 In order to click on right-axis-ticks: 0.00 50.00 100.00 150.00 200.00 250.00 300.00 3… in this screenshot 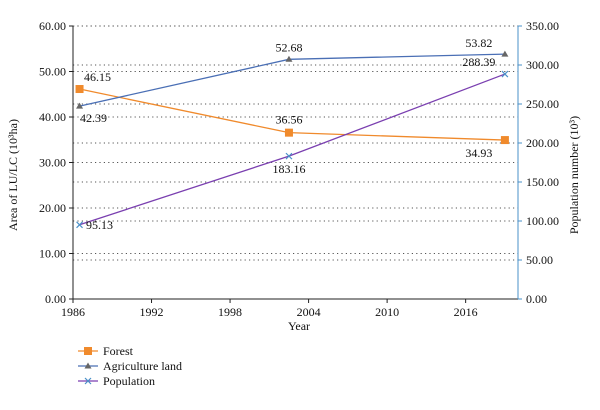, I will do `click(538, 162)`.